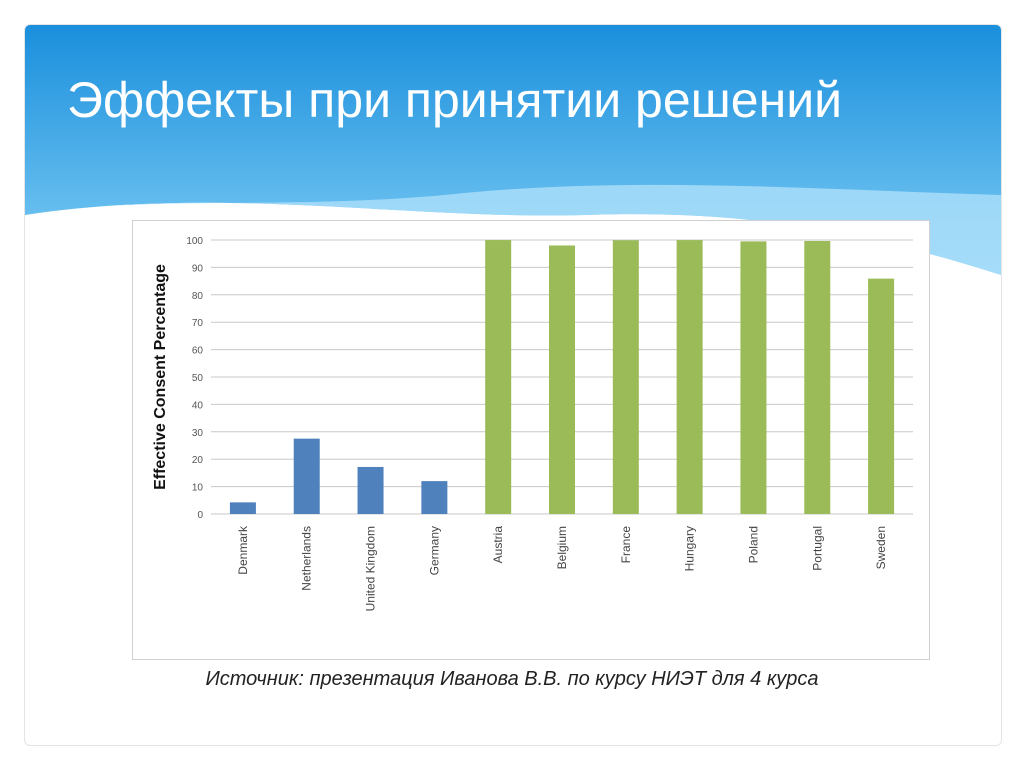 The image size is (1024, 767). What do you see at coordinates (198, 433) in the screenshot?
I see `y-tick-label: 30` at bounding box center [198, 433].